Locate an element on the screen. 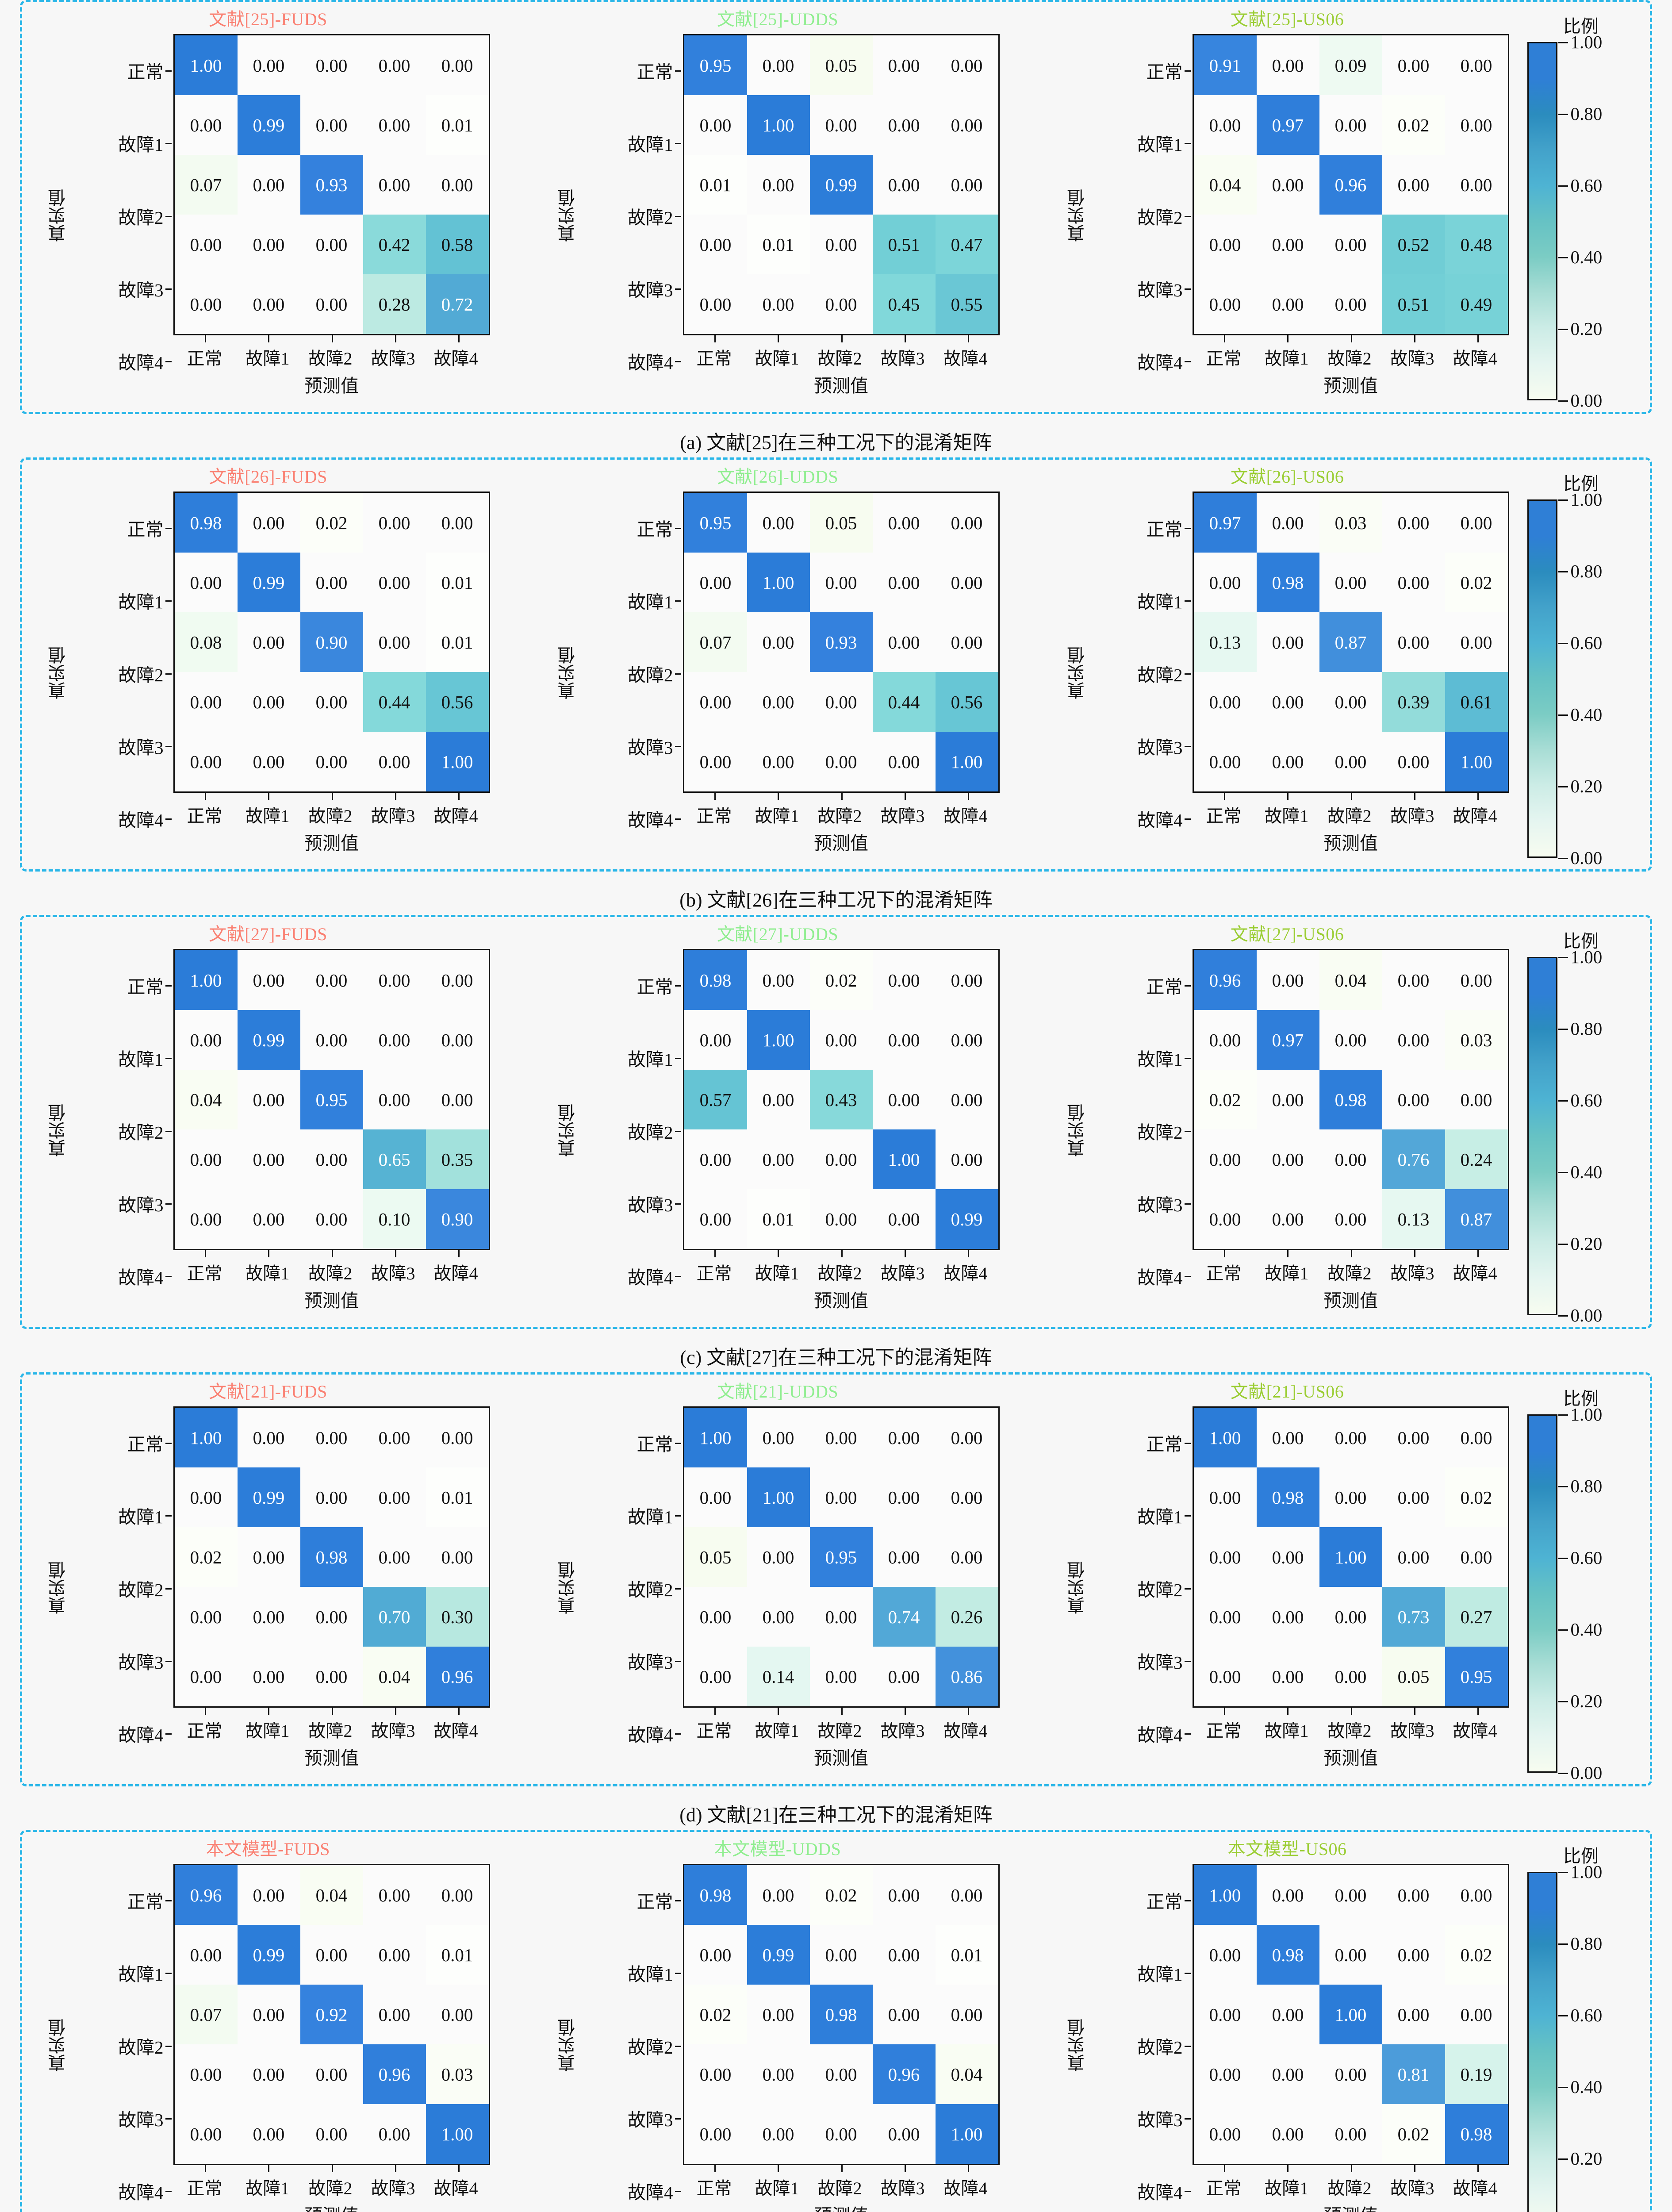  x-tick-label: 故障1 is located at coordinates (777, 816).